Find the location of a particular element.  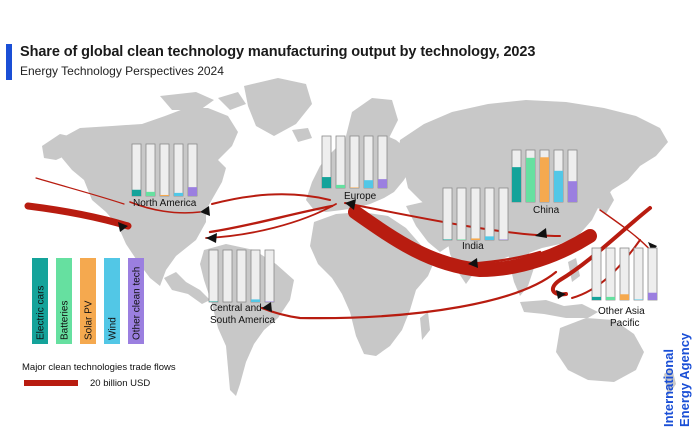

legend-label-batteries: Batteries is located at coordinates (65, 320).